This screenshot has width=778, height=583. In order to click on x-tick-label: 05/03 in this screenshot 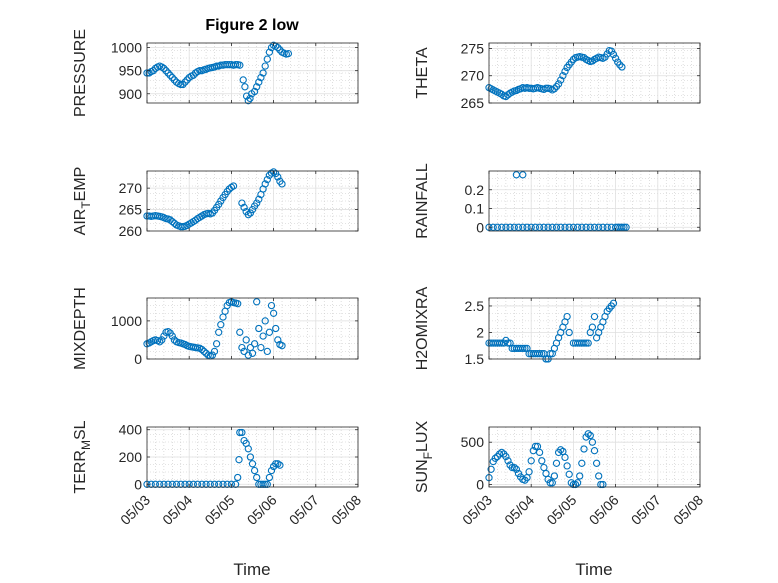, I will do `click(135, 510)`.